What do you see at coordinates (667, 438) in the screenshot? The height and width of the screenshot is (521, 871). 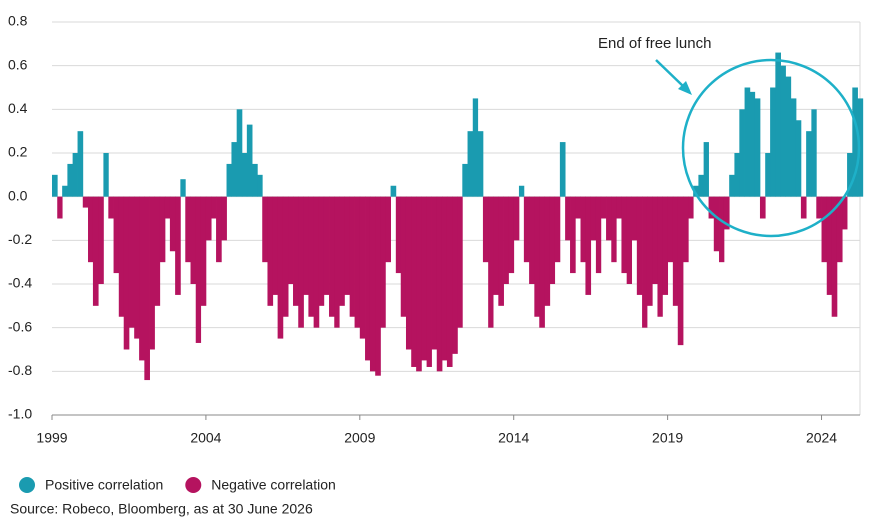 I see `x-tick-label: 2019` at bounding box center [667, 438].